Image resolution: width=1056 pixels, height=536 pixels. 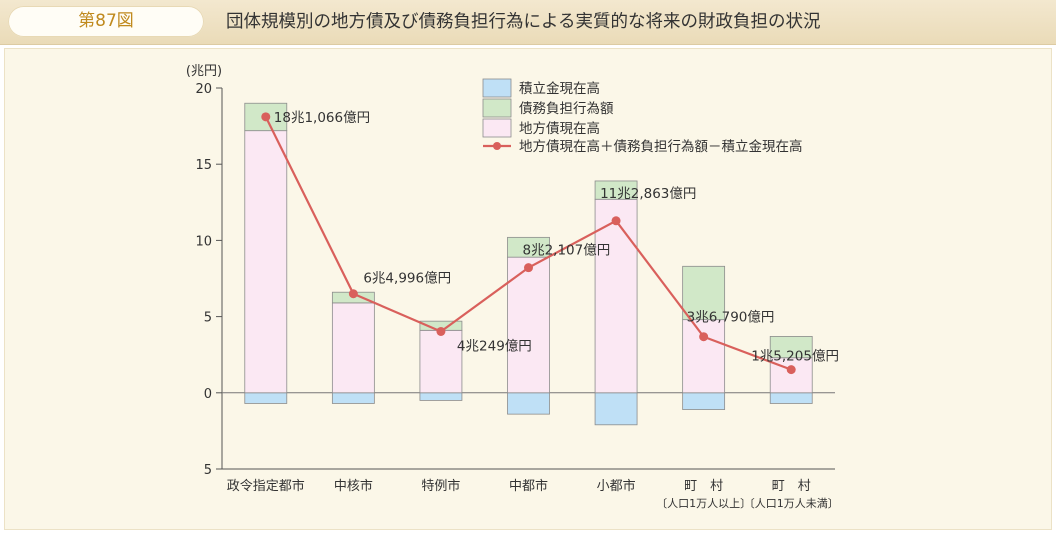 What do you see at coordinates (559, 128) in the screenshot?
I see `legend-label: 地方債現在高` at bounding box center [559, 128].